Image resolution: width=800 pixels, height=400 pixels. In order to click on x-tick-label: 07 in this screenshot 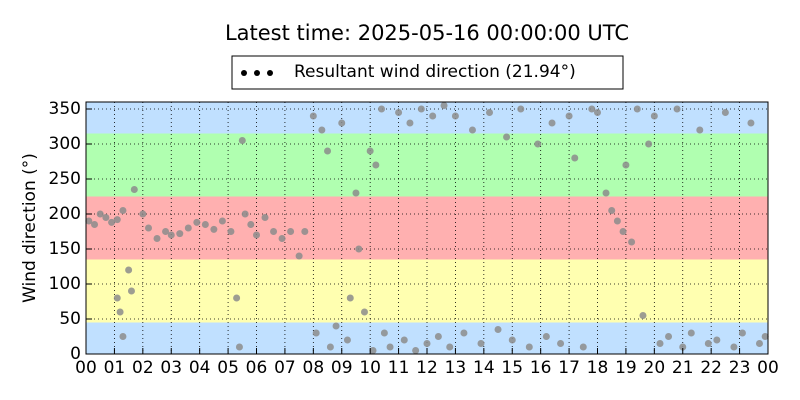, I will do `click(285, 368)`.